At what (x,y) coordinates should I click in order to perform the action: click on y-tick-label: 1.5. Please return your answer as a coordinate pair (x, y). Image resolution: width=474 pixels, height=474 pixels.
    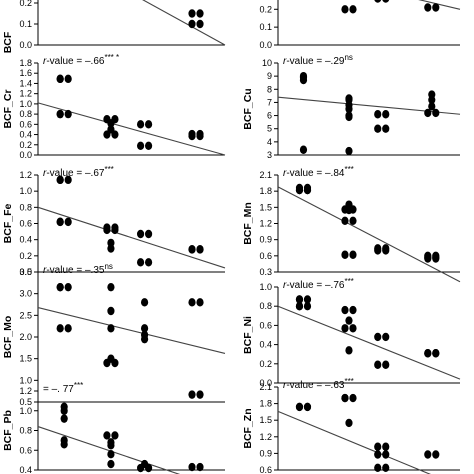
    Looking at the image, I should click on (25, 359).